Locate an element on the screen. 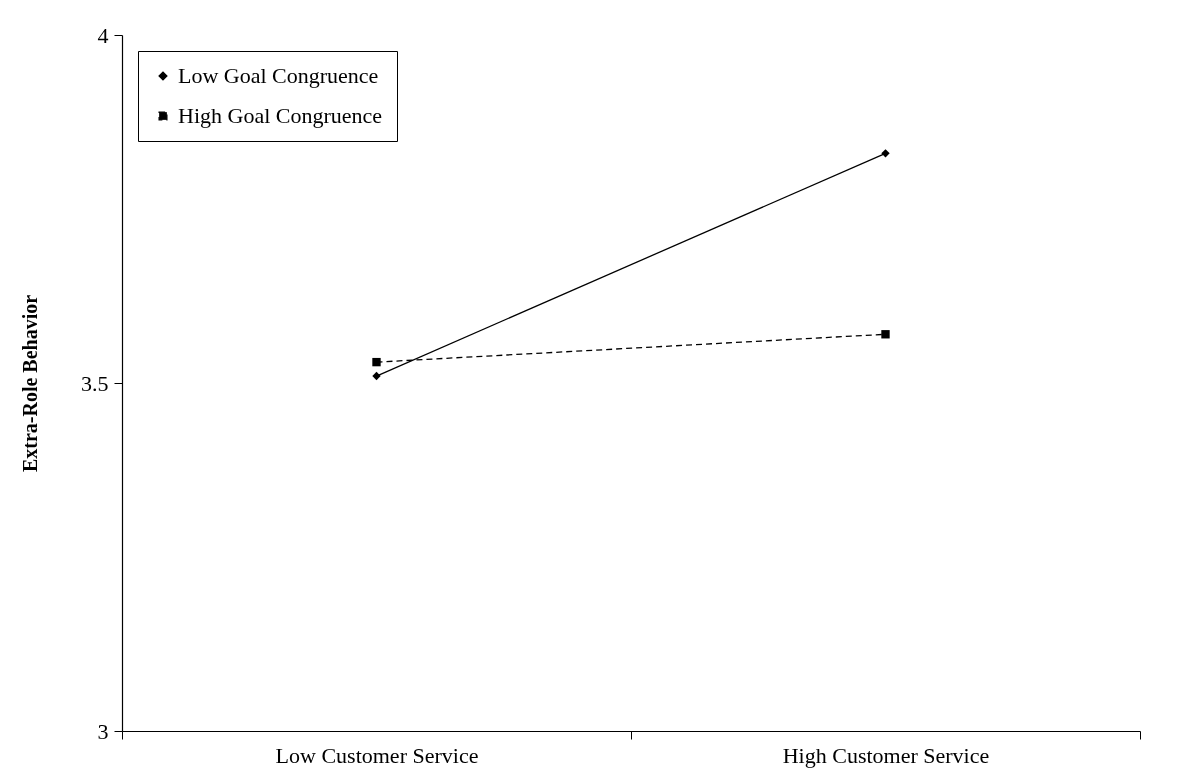 The width and height of the screenshot is (1199, 774). y-tick-label: 3 is located at coordinates (103, 731).